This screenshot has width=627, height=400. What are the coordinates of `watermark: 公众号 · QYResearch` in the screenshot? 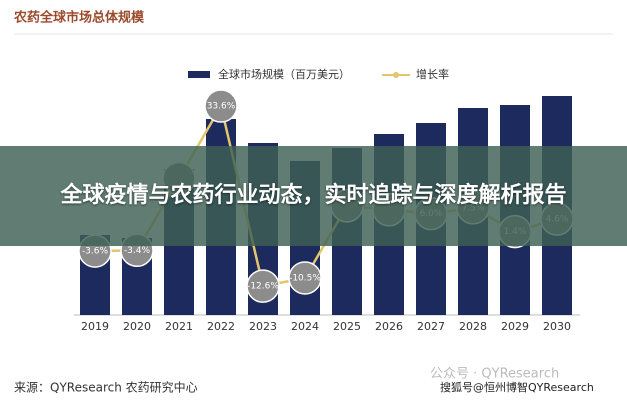 It's located at (494, 374).